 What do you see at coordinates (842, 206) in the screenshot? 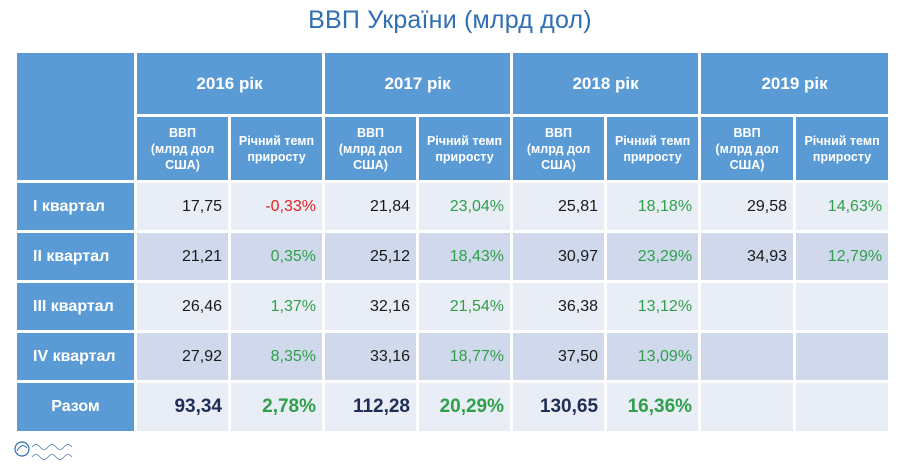
I see `growth-value-cell: 14,63%` at bounding box center [842, 206].